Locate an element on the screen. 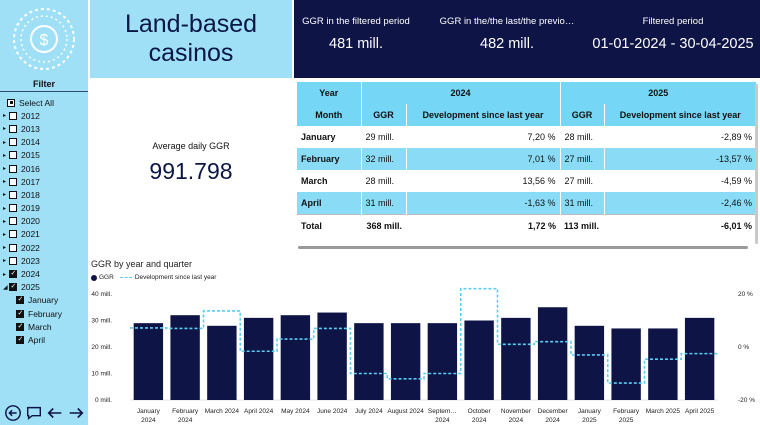 The height and width of the screenshot is (425, 760). table-horizontal-scrollbar is located at coordinates (523, 247).